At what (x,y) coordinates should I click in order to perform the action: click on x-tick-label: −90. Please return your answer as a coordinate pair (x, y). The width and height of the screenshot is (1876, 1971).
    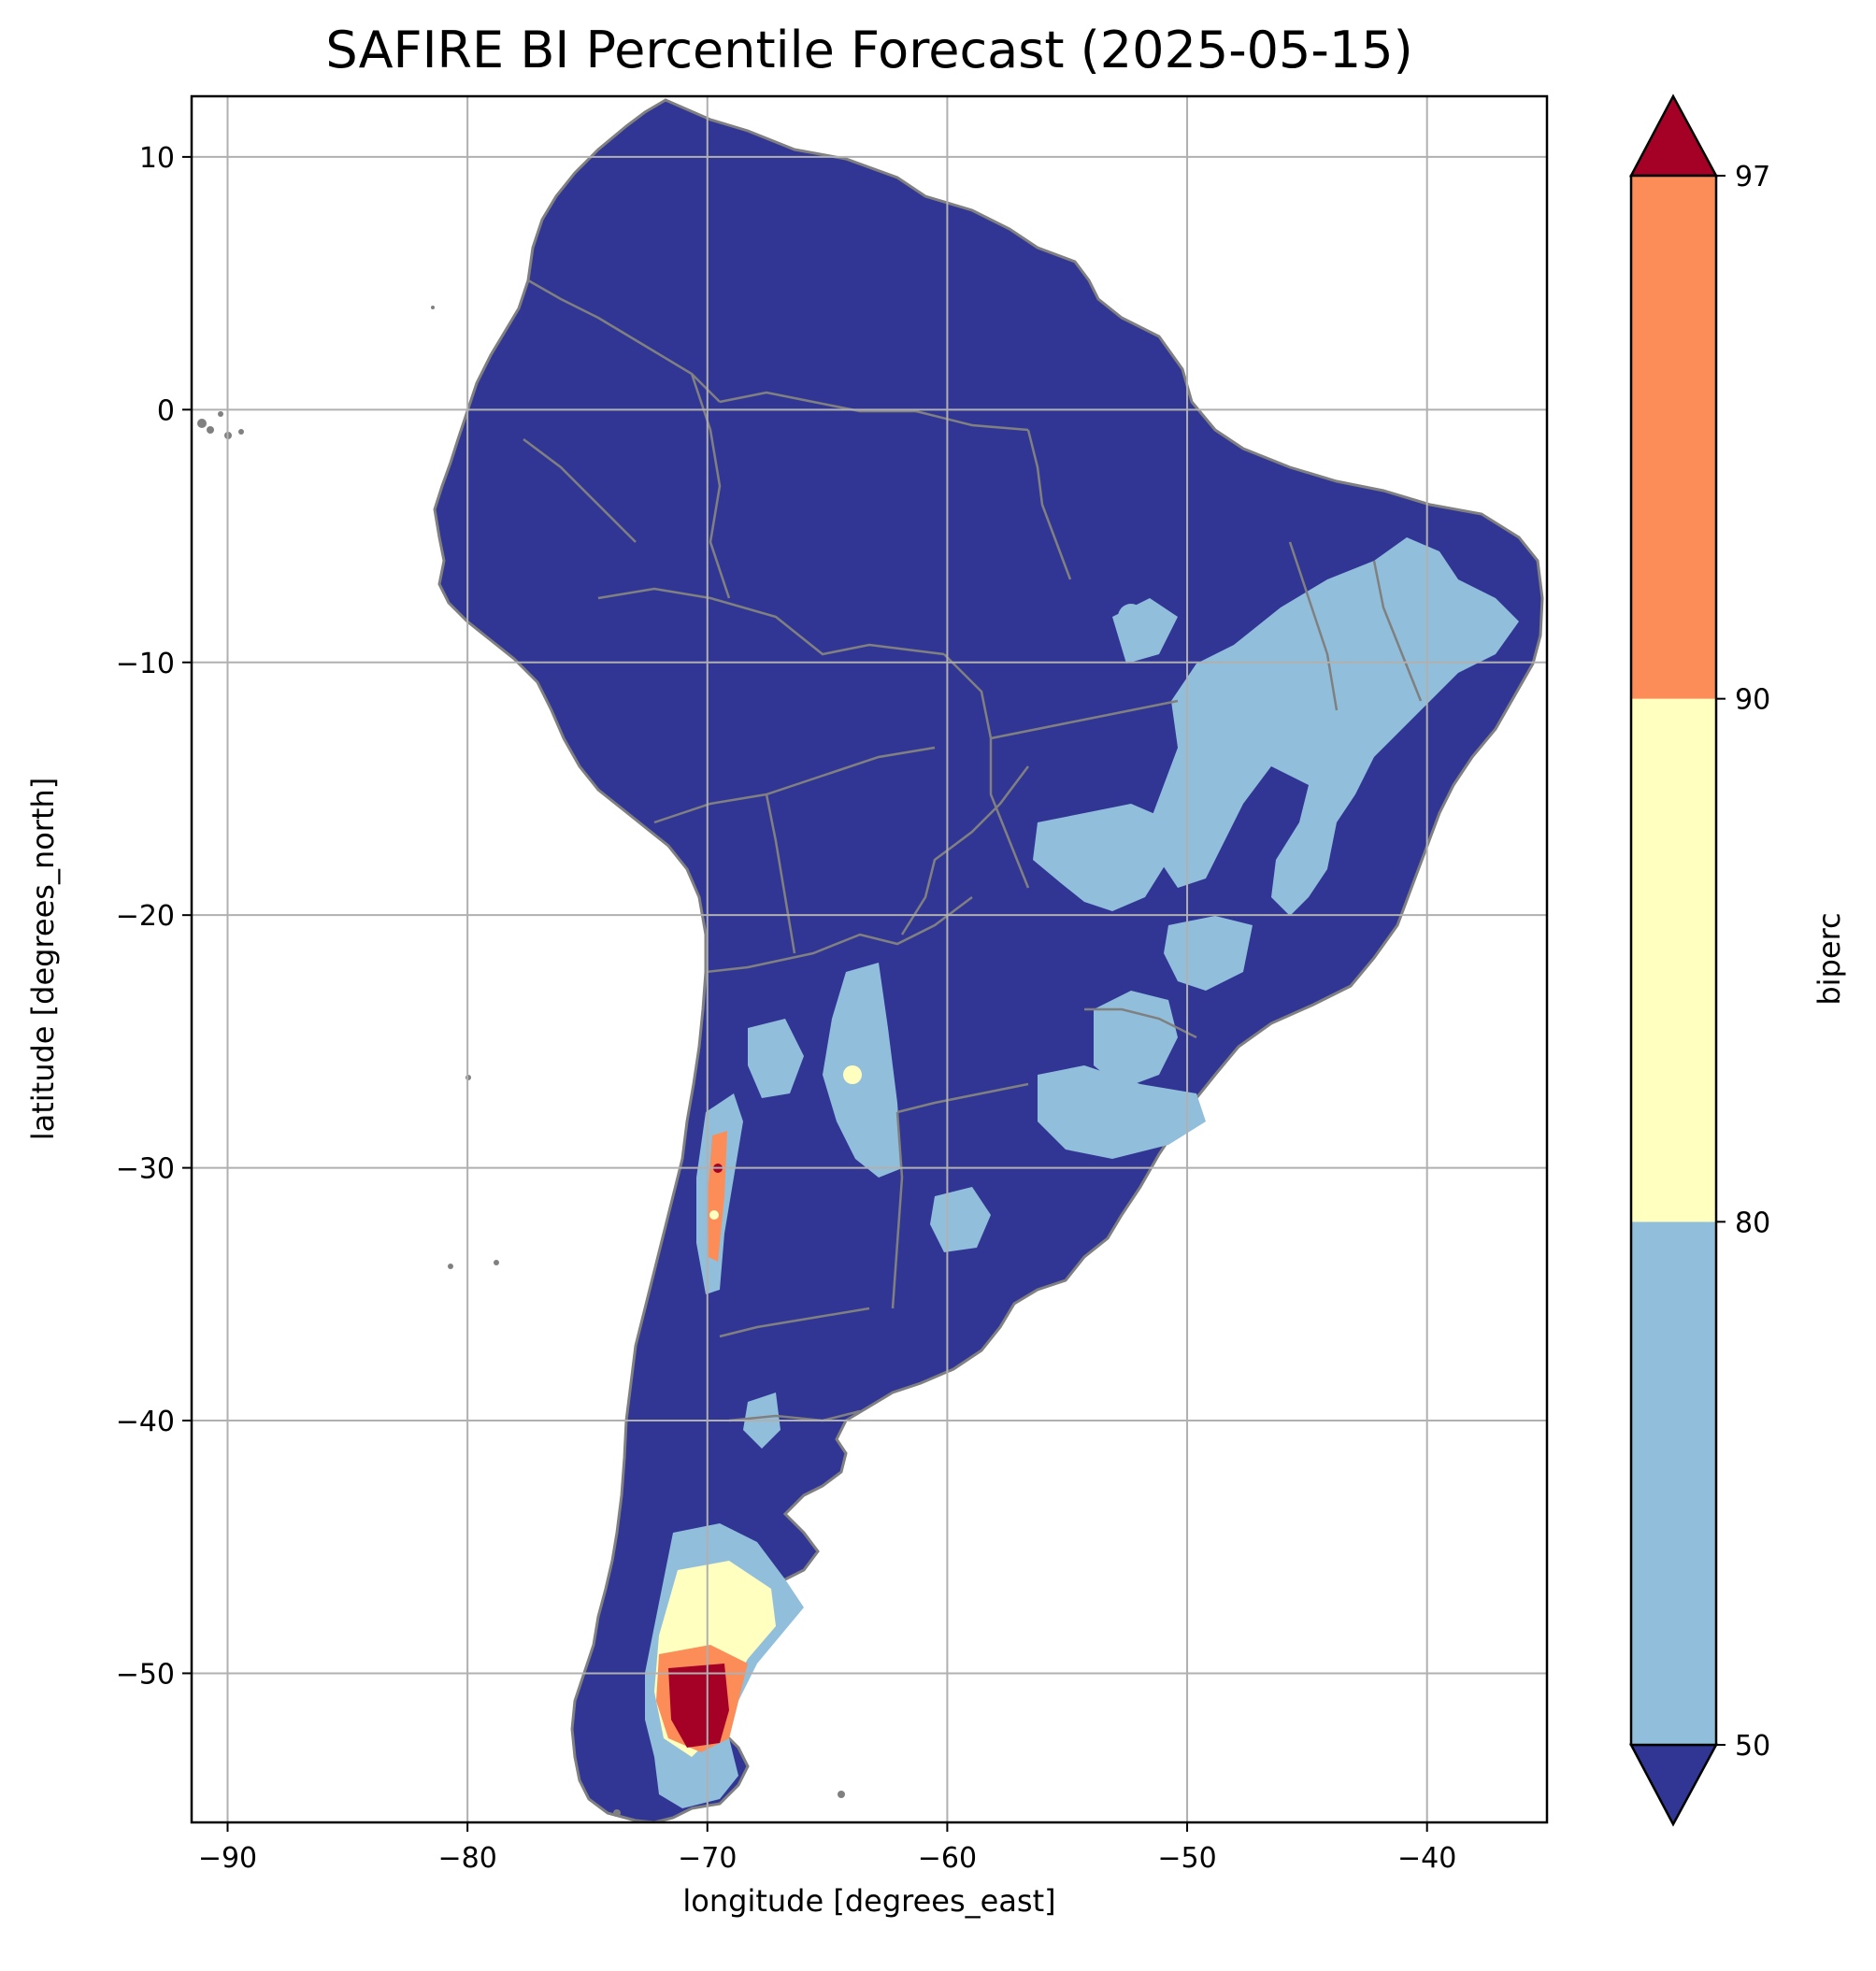
    Looking at the image, I should click on (228, 1859).